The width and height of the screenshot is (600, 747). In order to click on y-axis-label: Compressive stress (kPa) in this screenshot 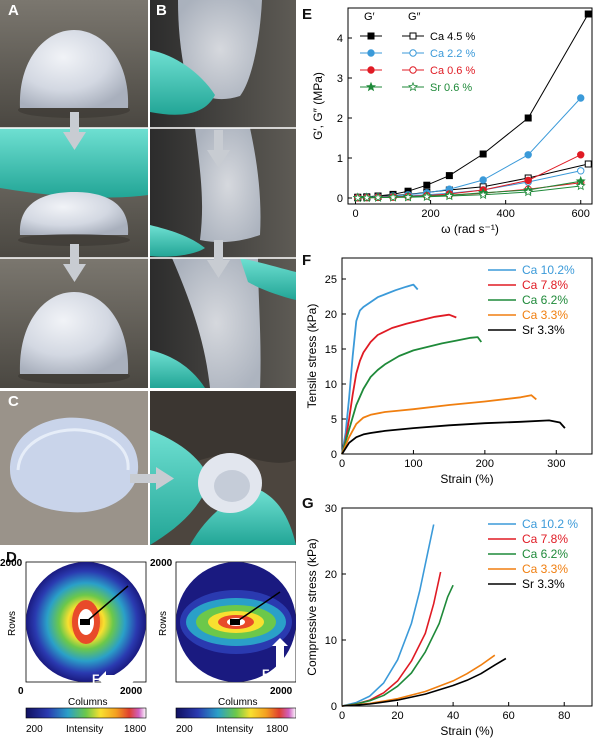, I will do `click(312, 606)`.